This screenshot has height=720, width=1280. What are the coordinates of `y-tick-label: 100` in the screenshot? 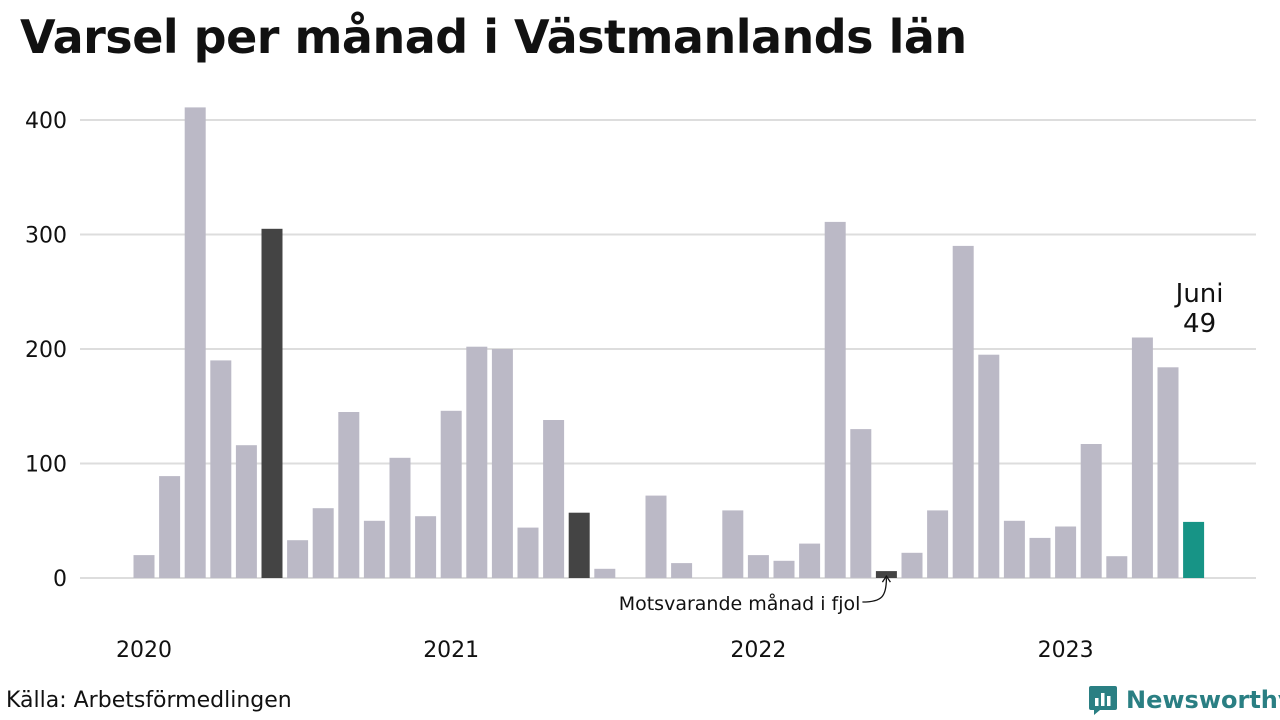 It's located at (46, 465).